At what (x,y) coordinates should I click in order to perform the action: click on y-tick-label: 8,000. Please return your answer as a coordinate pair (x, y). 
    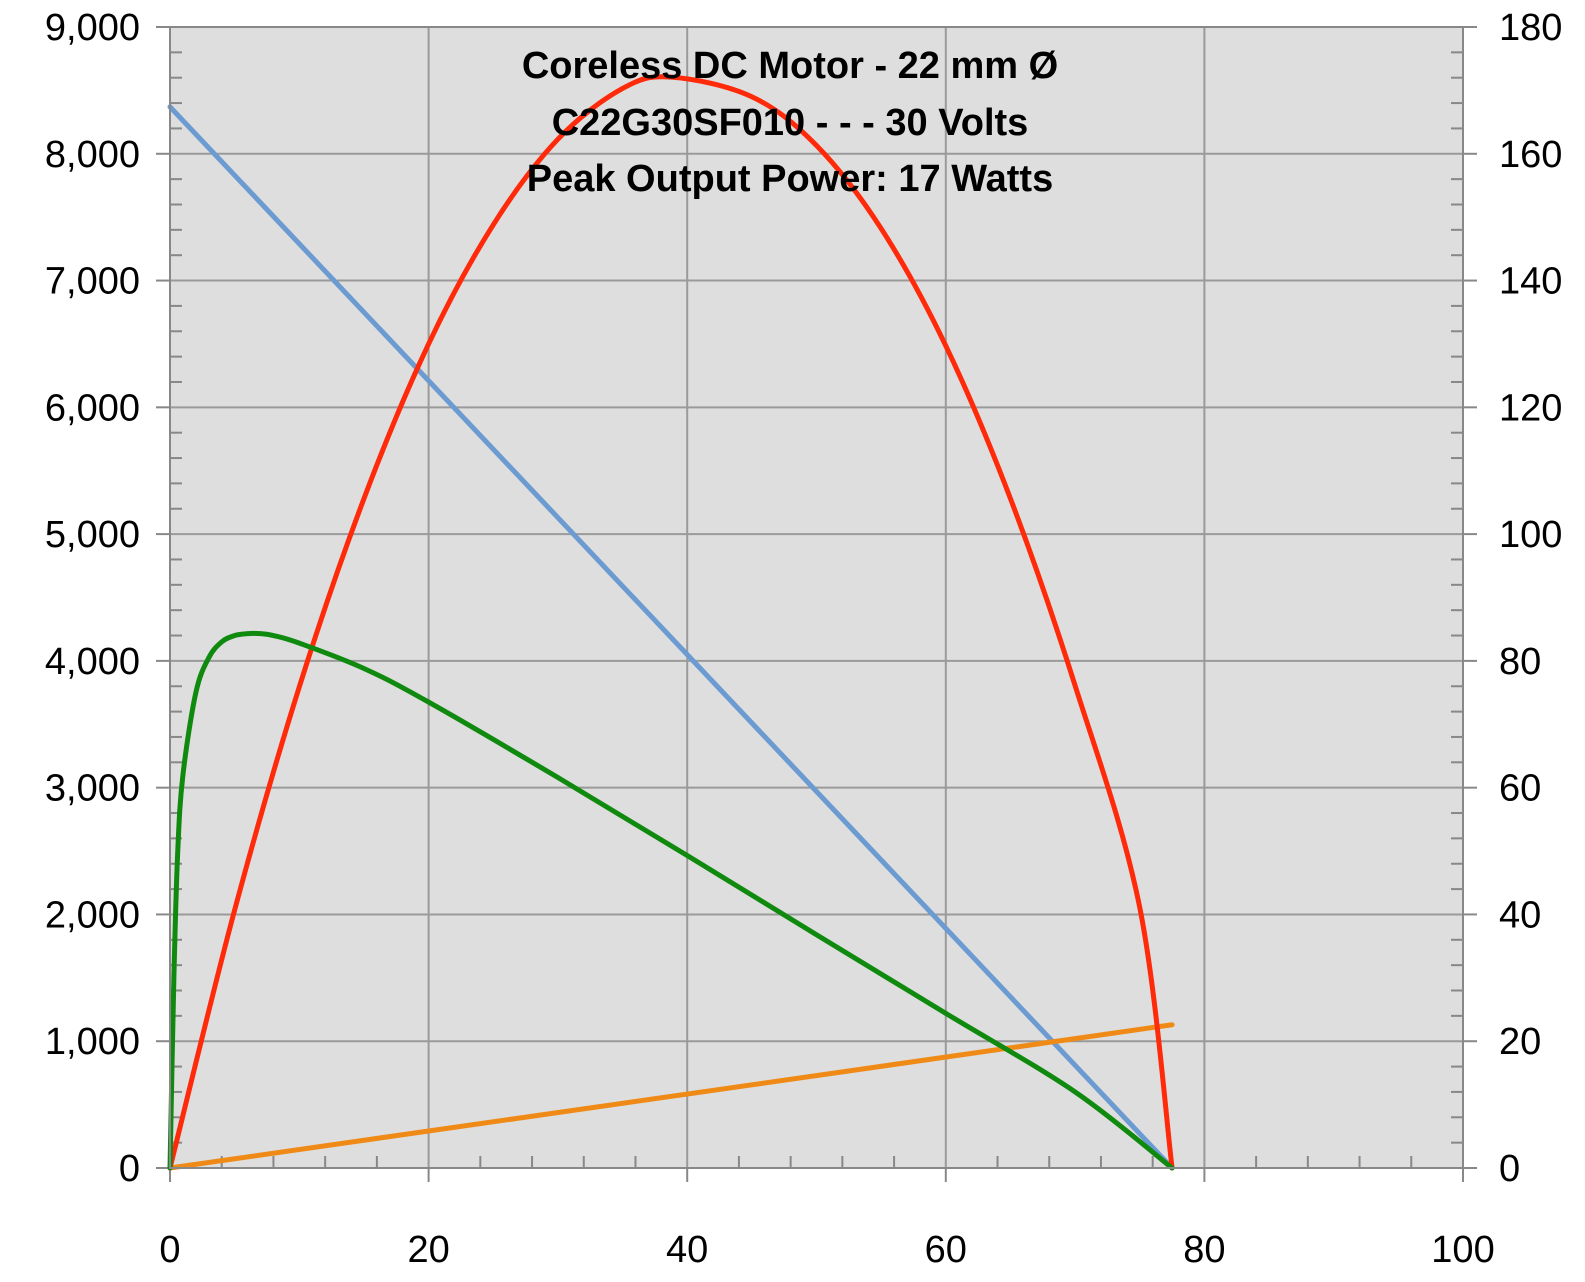
    Looking at the image, I should click on (92, 155).